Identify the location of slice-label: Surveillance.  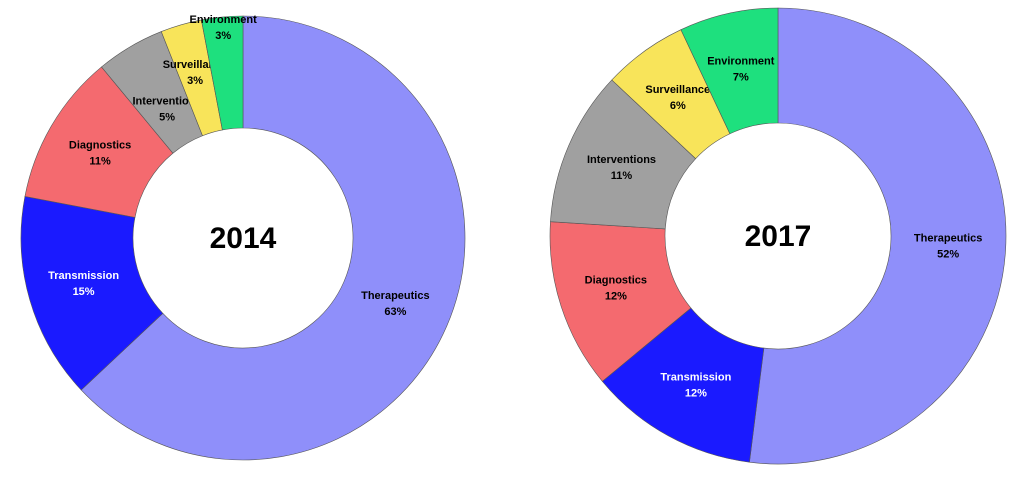
(677, 90).